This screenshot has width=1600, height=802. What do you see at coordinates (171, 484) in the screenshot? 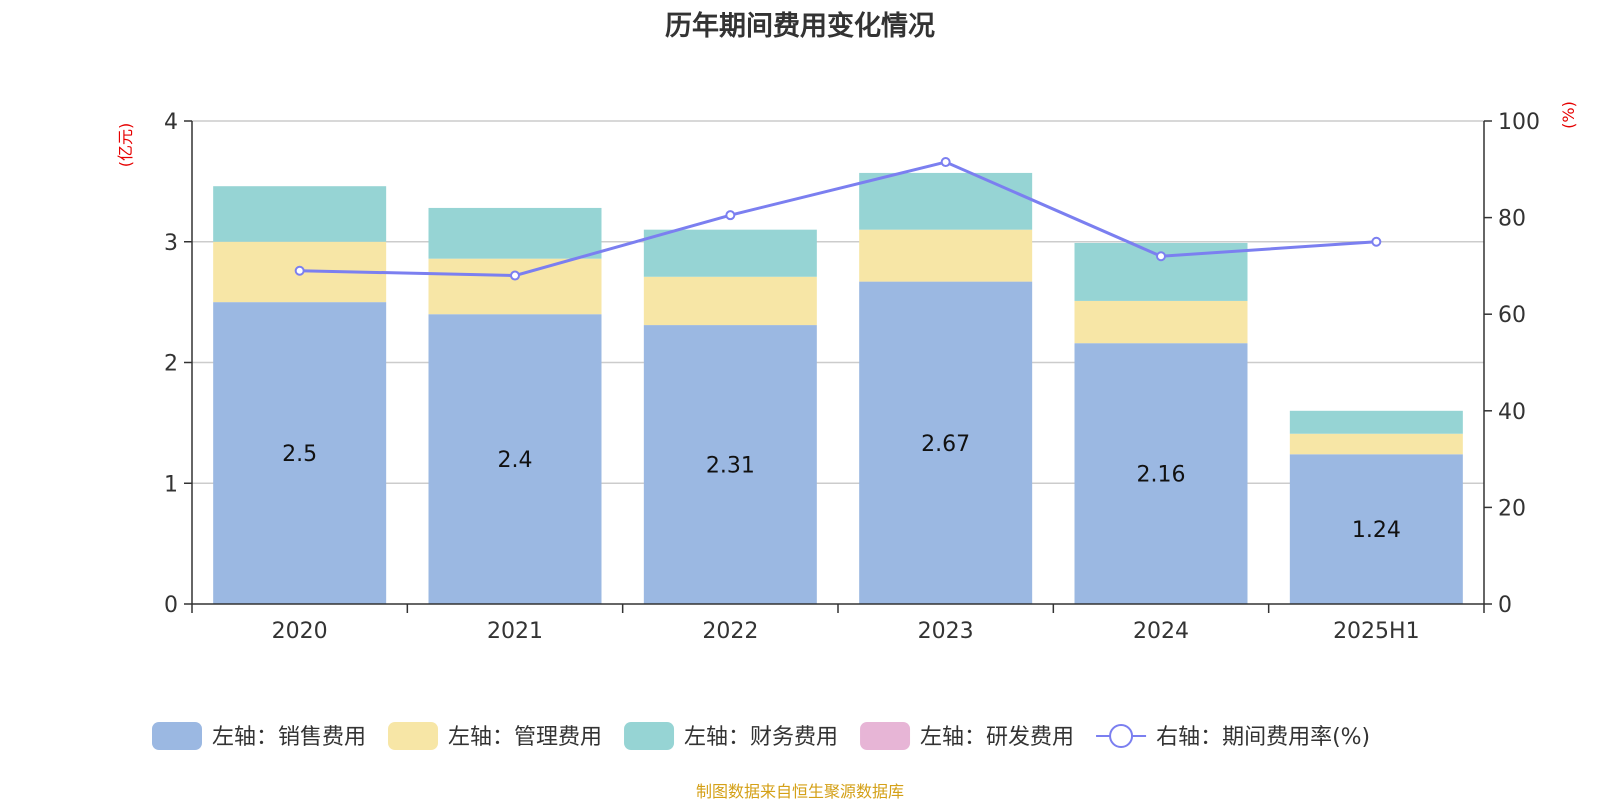
I see `left-tick-label: 1` at bounding box center [171, 484].